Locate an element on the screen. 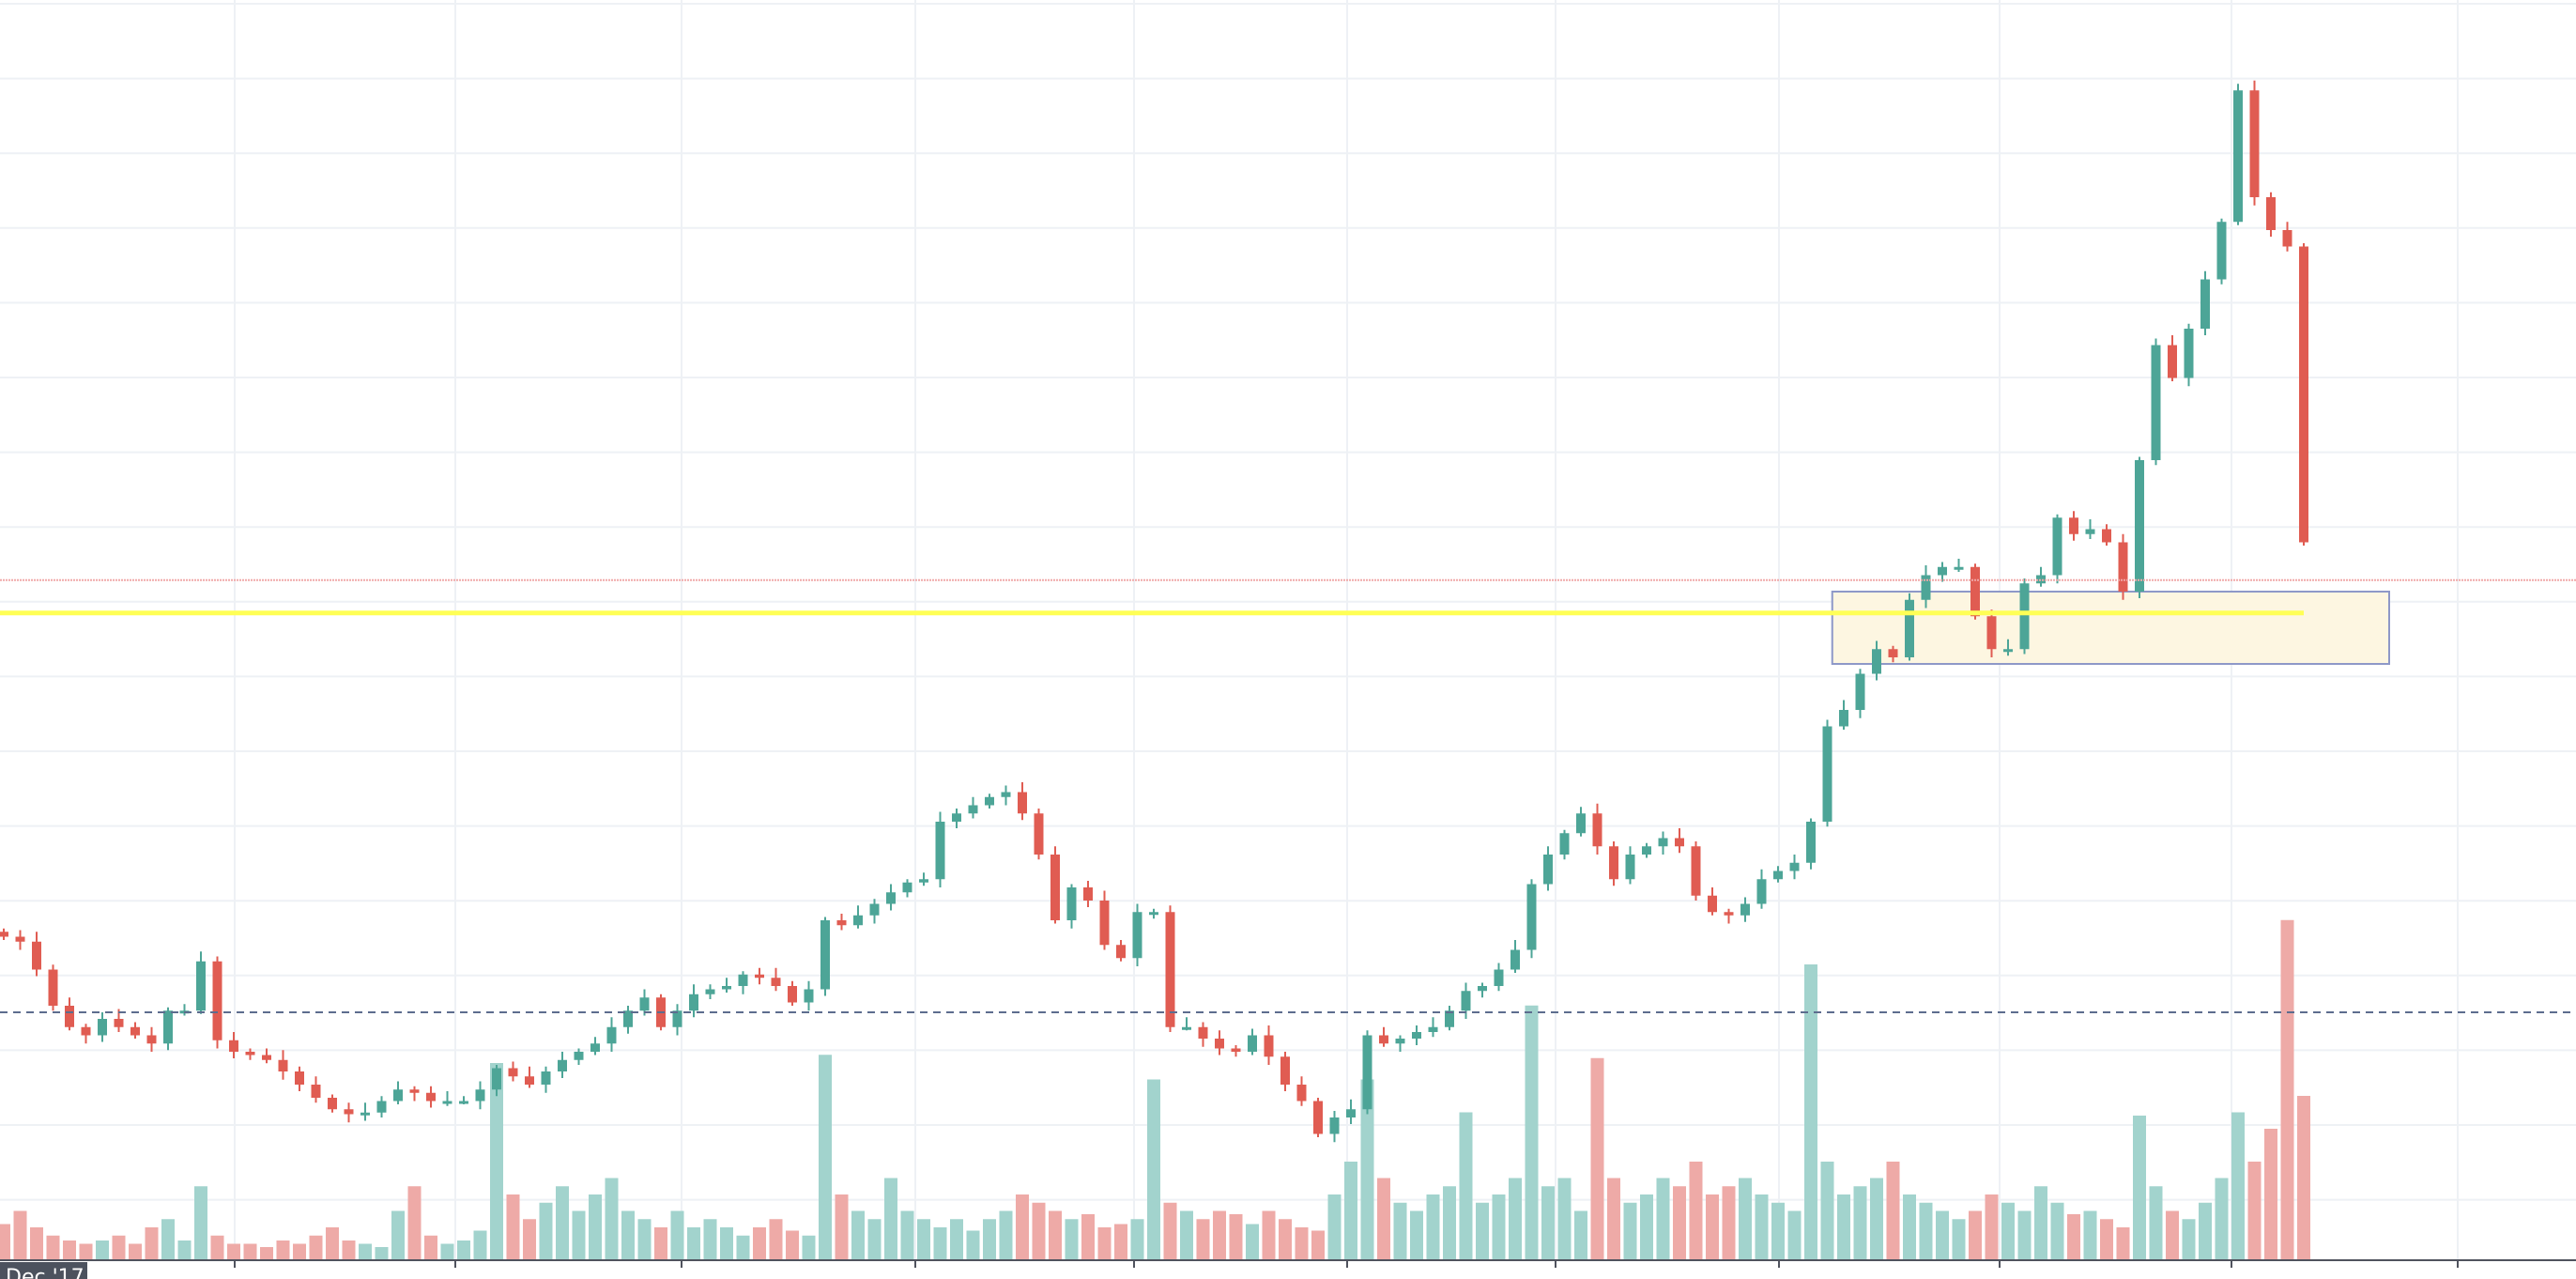 Image resolution: width=2576 pixels, height=1279 pixels. time-axis is located at coordinates (1288, 1269).